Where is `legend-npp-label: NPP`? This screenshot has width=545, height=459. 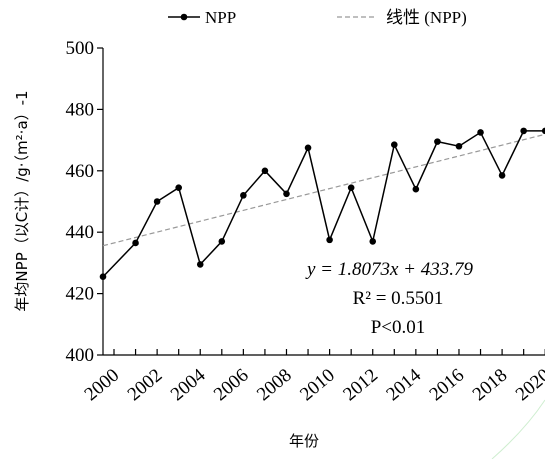
legend-npp-label: NPP is located at coordinates (220, 17).